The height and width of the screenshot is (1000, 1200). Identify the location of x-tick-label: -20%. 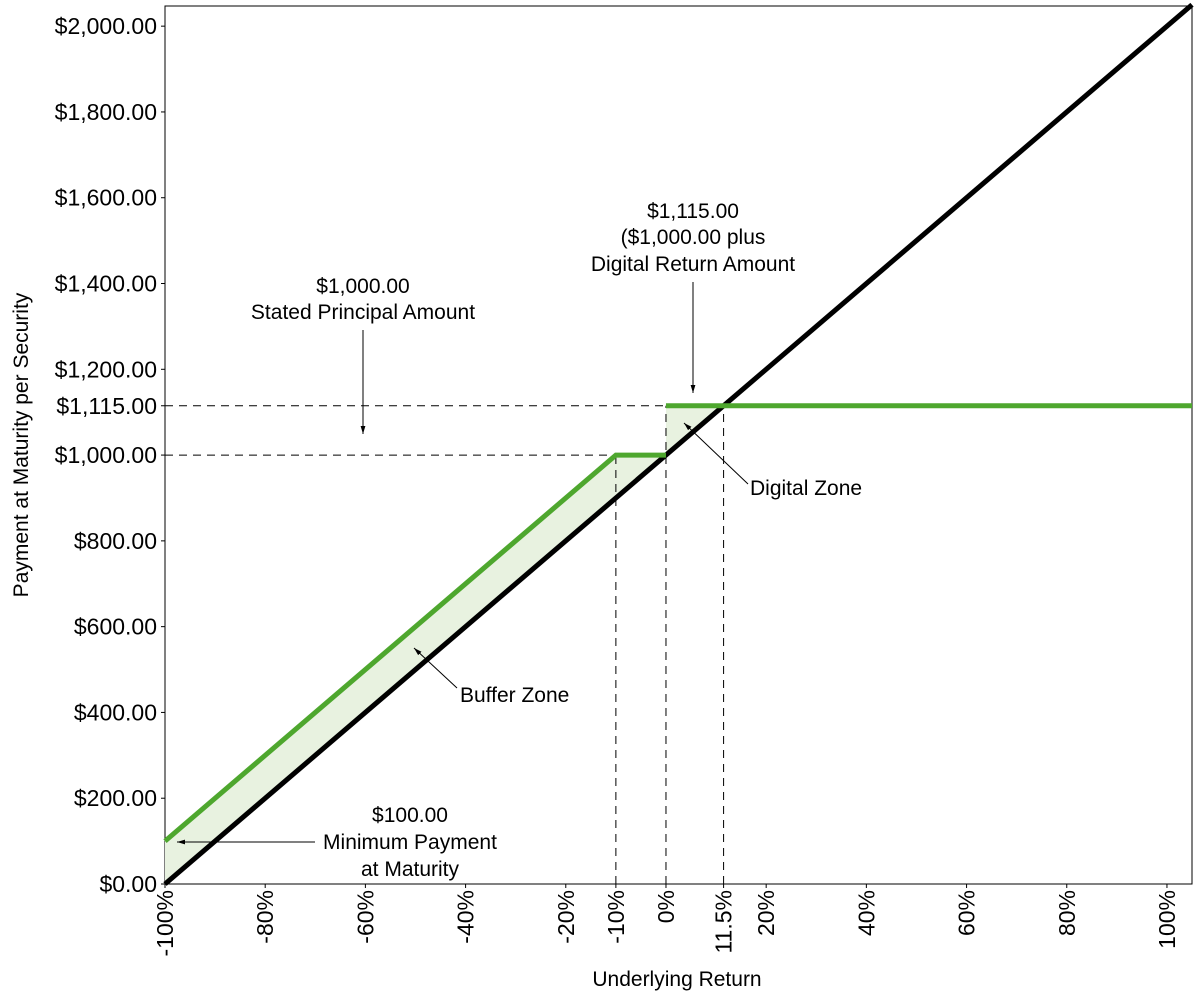
(566, 917).